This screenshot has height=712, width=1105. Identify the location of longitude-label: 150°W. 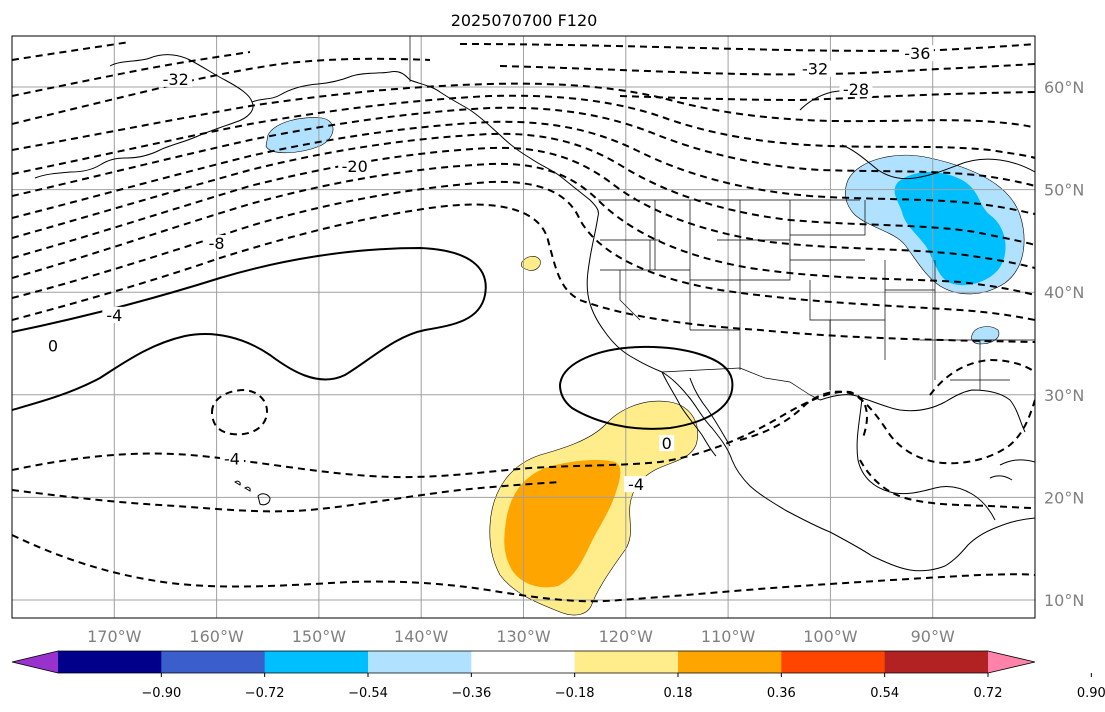
(319, 636).